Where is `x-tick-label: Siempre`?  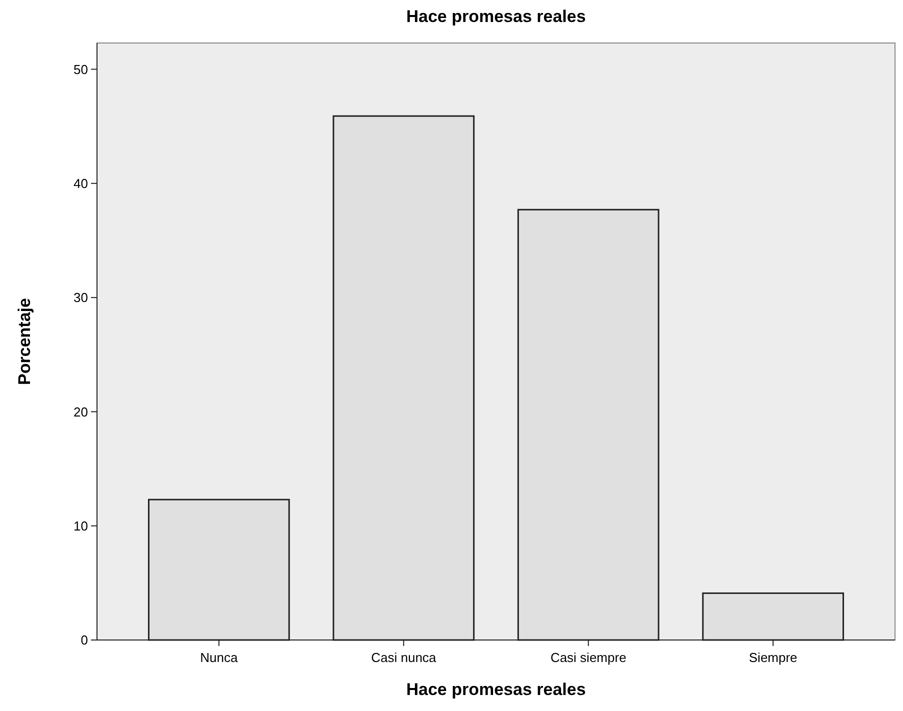 x-tick-label: Siempre is located at coordinates (773, 657).